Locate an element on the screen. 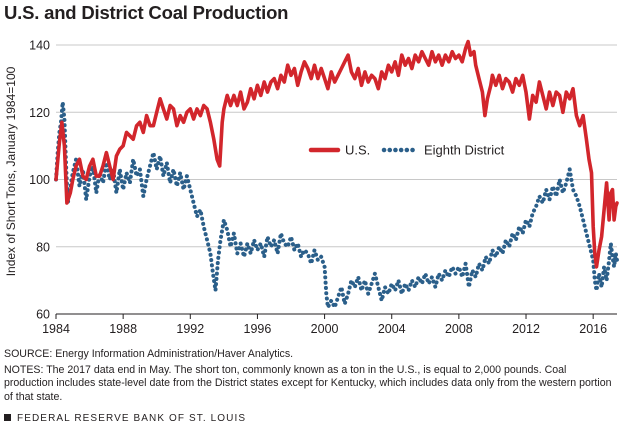  x-tick-label: 2008 is located at coordinates (459, 329).